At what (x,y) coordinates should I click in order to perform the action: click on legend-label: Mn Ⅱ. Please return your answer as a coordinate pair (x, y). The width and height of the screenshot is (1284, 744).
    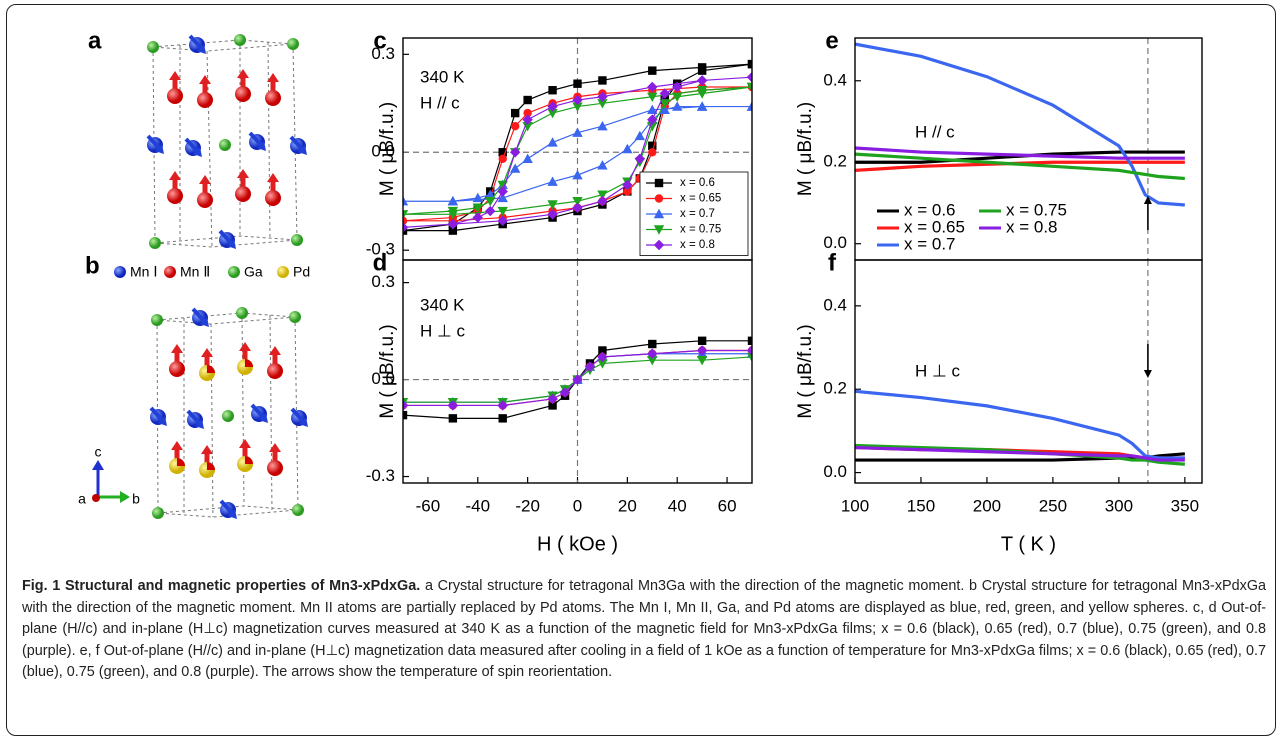
    Looking at the image, I should click on (195, 272).